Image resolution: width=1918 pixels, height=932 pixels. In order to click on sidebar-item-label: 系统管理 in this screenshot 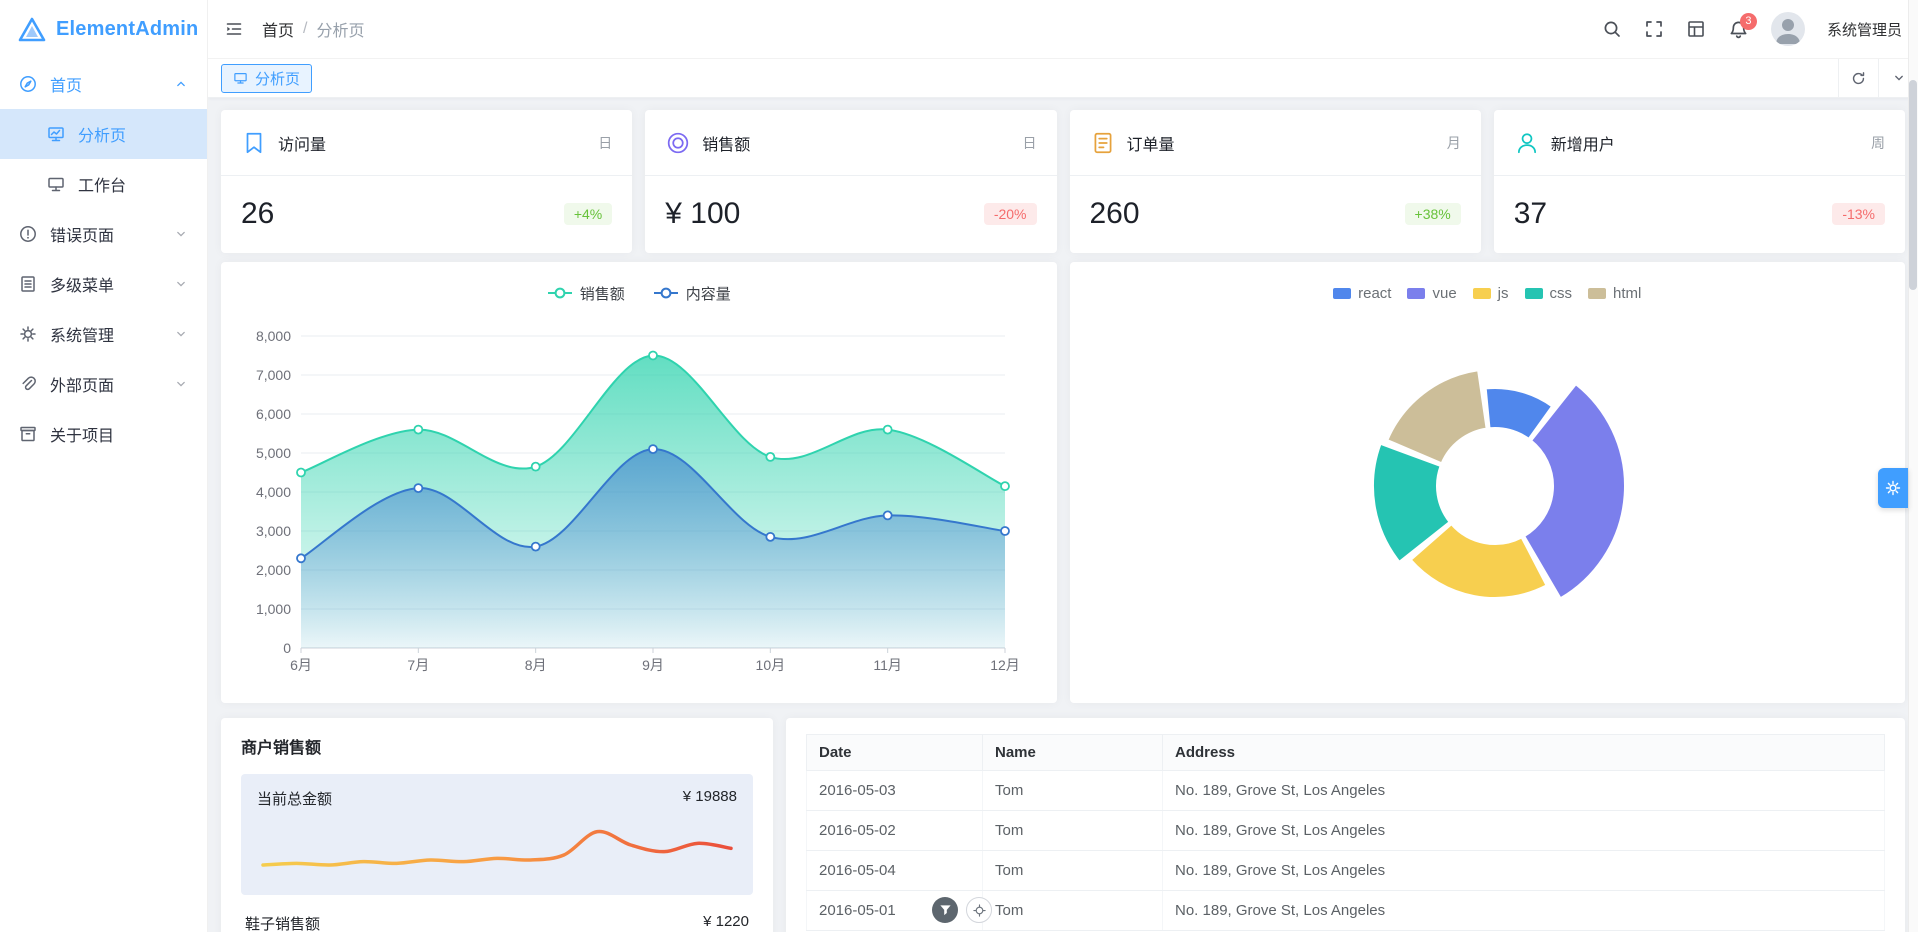, I will do `click(82, 336)`.